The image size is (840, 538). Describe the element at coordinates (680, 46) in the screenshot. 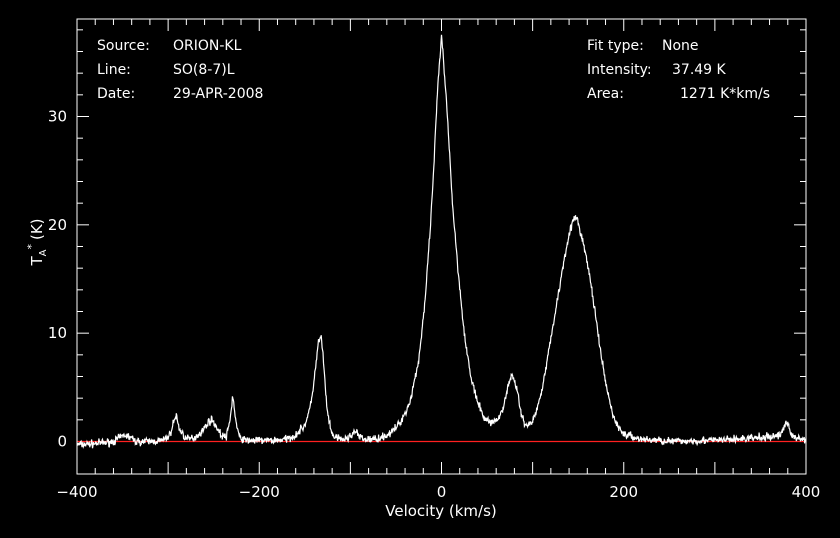

I see `fit-type-value: None` at that location.